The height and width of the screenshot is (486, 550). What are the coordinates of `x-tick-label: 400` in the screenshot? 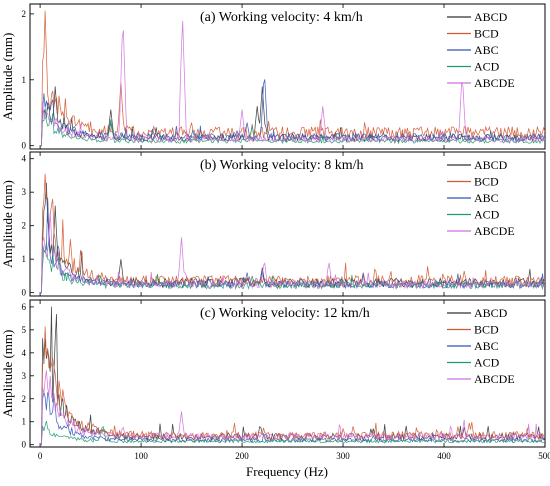 It's located at (444, 456).